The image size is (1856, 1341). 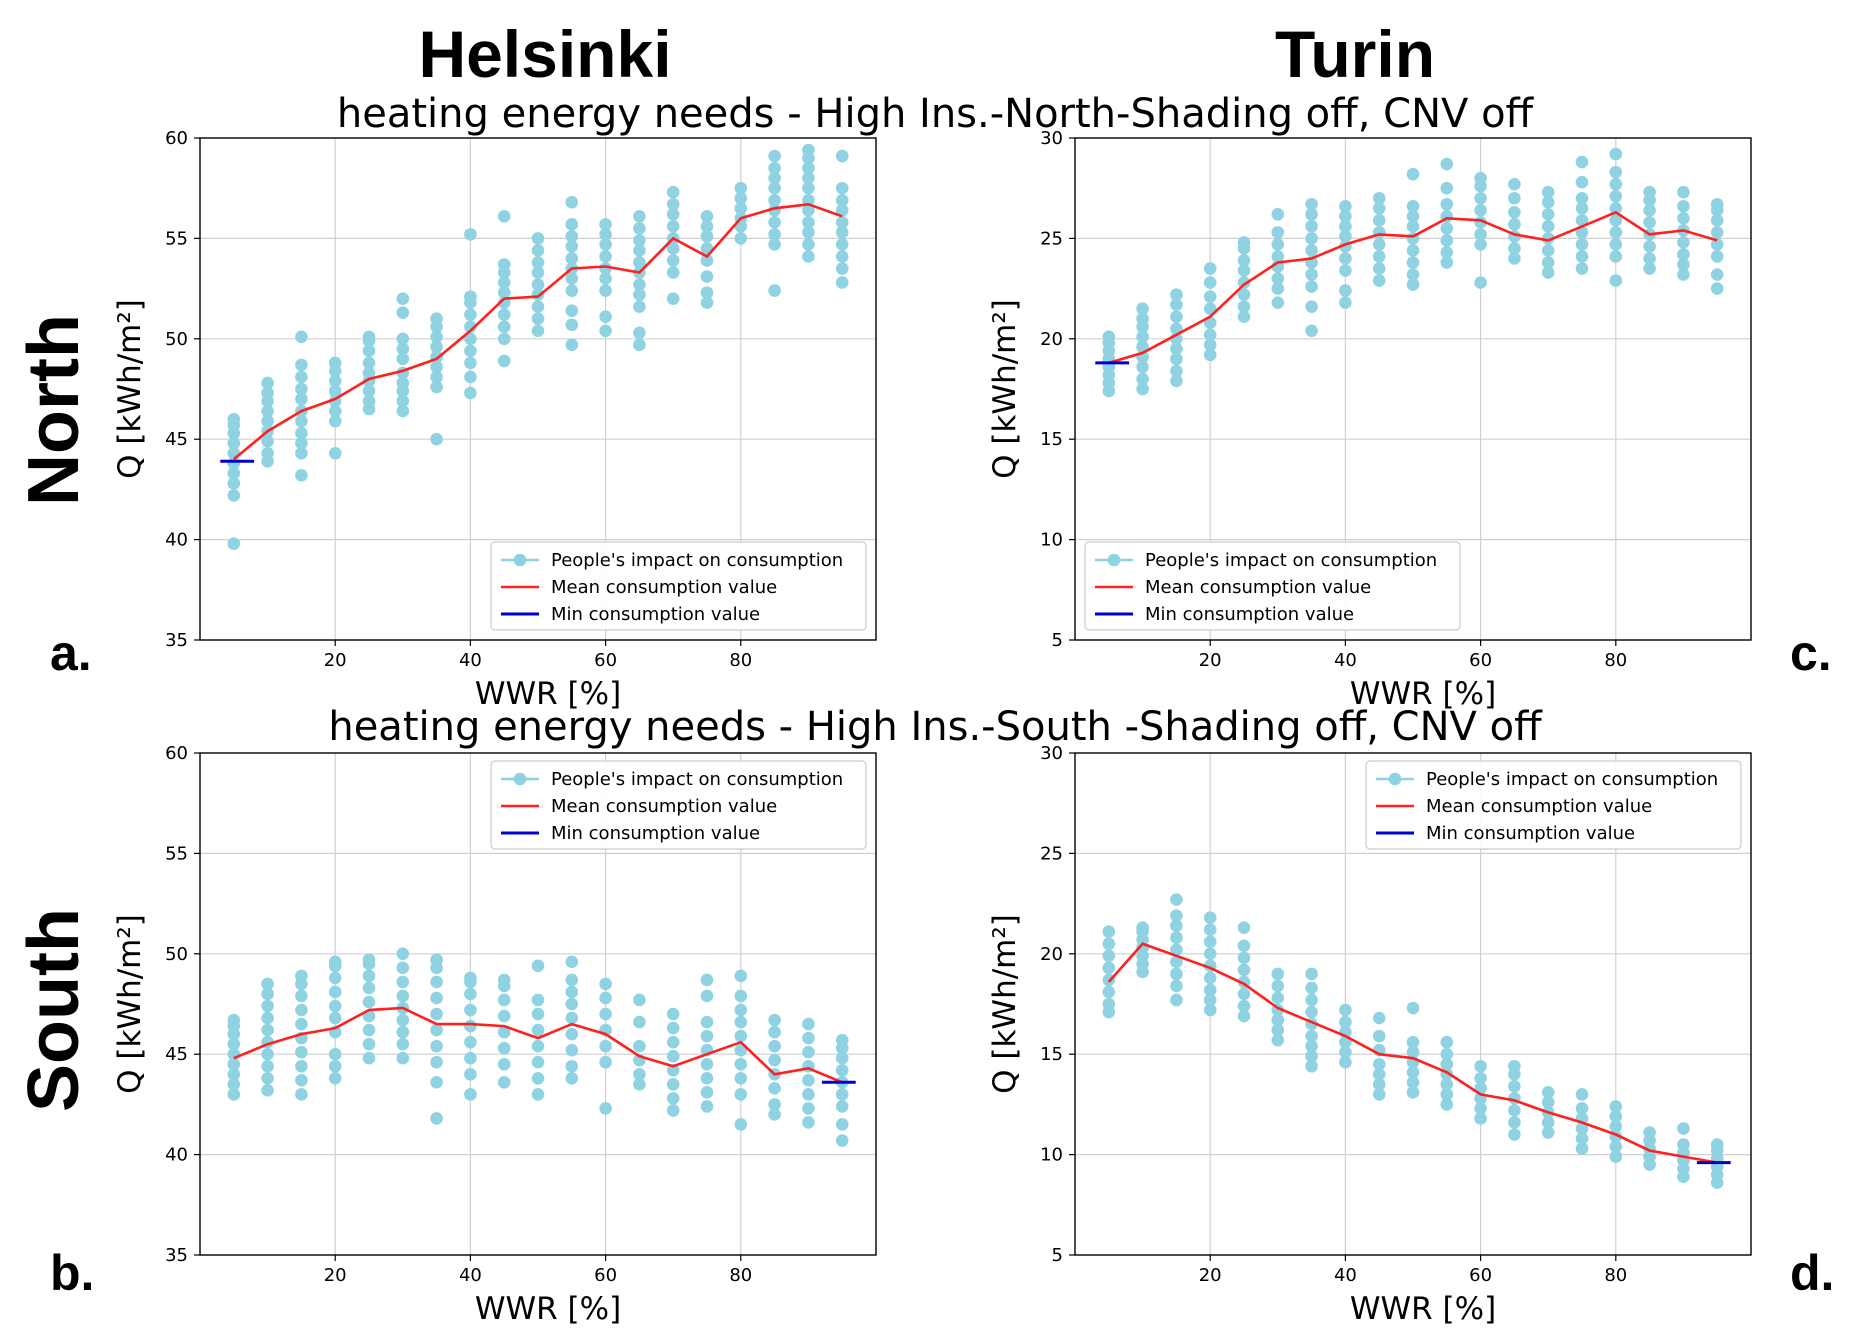 What do you see at coordinates (130, 389) in the screenshot?
I see `y-axis-label: Q [kWh/m²]` at bounding box center [130, 389].